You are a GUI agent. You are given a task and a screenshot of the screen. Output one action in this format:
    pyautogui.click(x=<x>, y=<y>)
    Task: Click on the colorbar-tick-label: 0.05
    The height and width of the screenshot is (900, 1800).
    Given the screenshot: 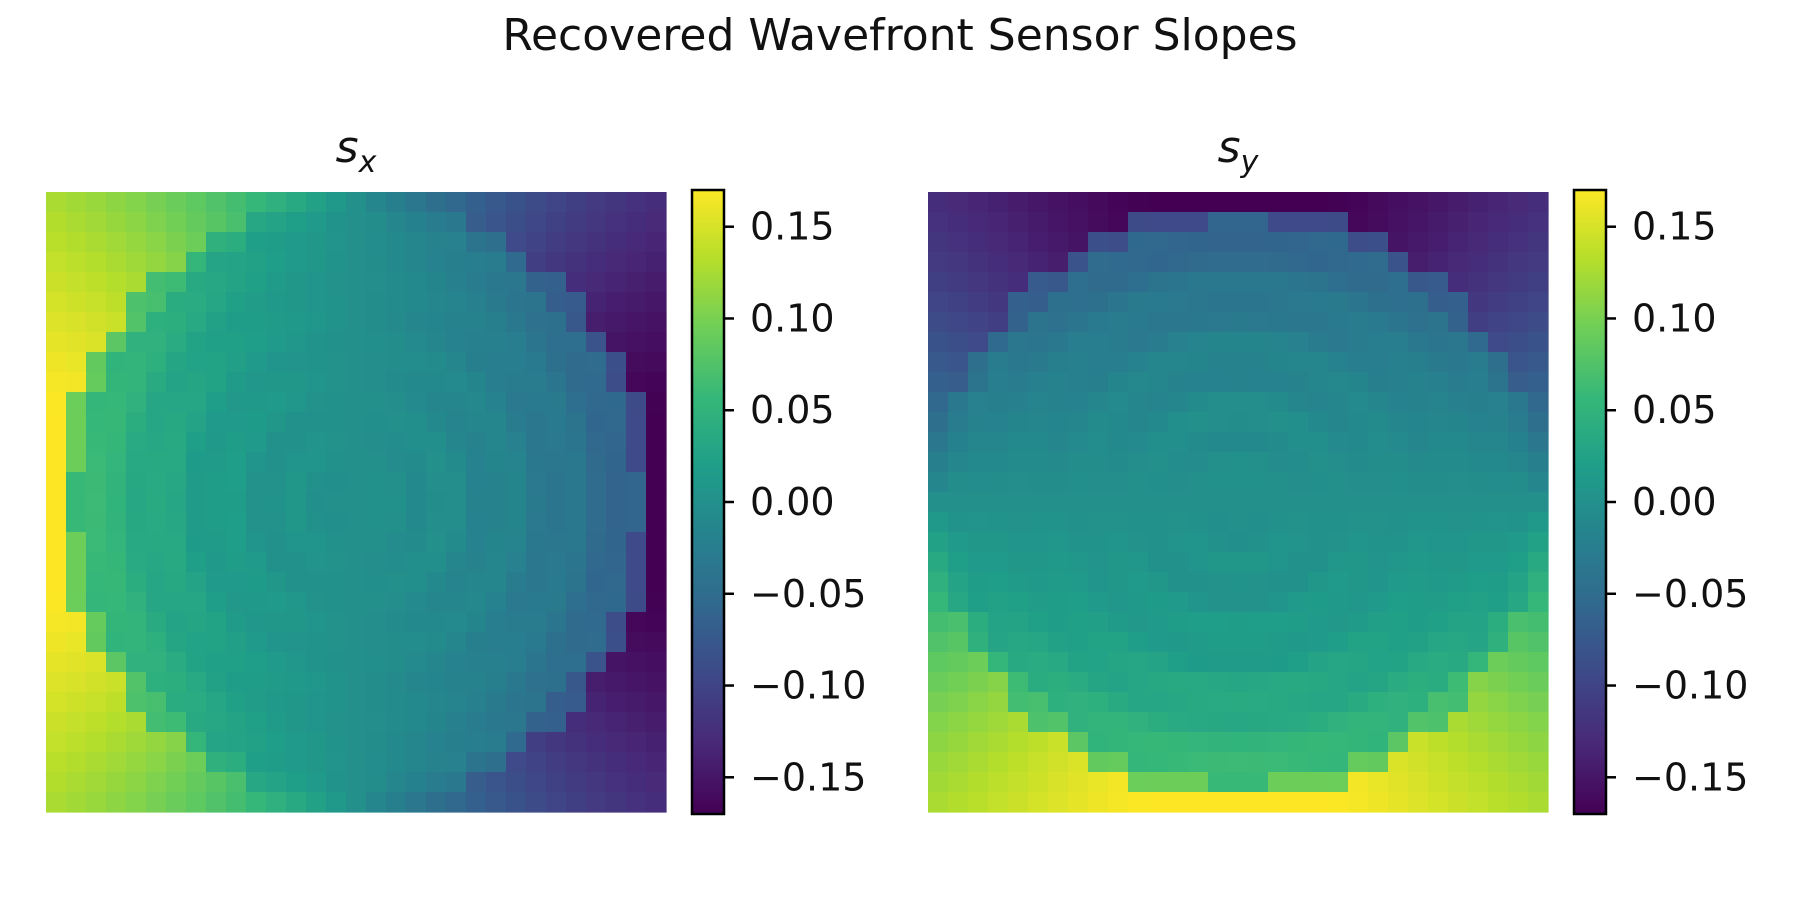 What is the action you would take?
    pyautogui.click(x=792, y=410)
    